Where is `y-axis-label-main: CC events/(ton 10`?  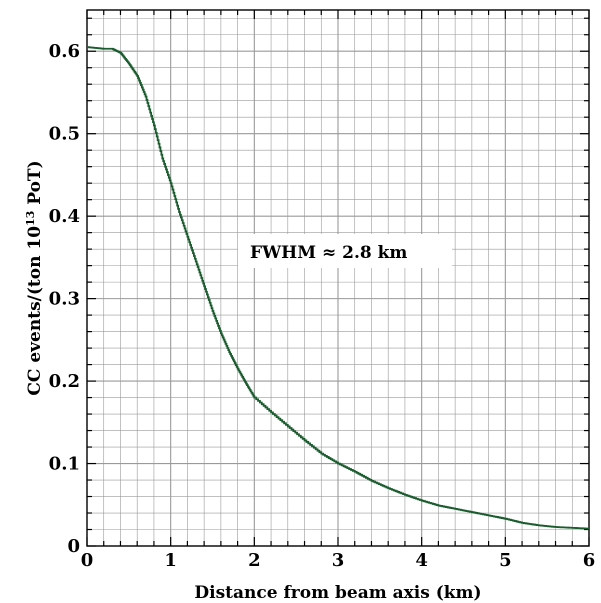 y-axis-label-main: CC events/(ton 10 is located at coordinates (35, 311).